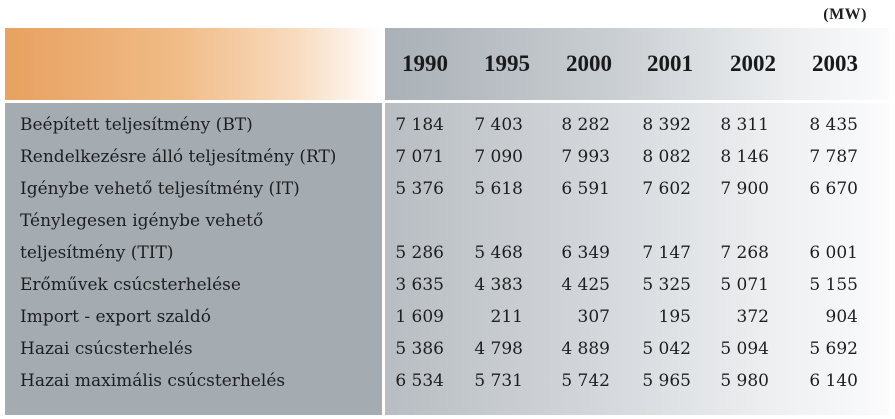 Image resolution: width=895 pixels, height=419 pixels. What do you see at coordinates (178, 157) in the screenshot?
I see `row-label: Rendelkezésre álló teljesítmény (RT)` at bounding box center [178, 157].